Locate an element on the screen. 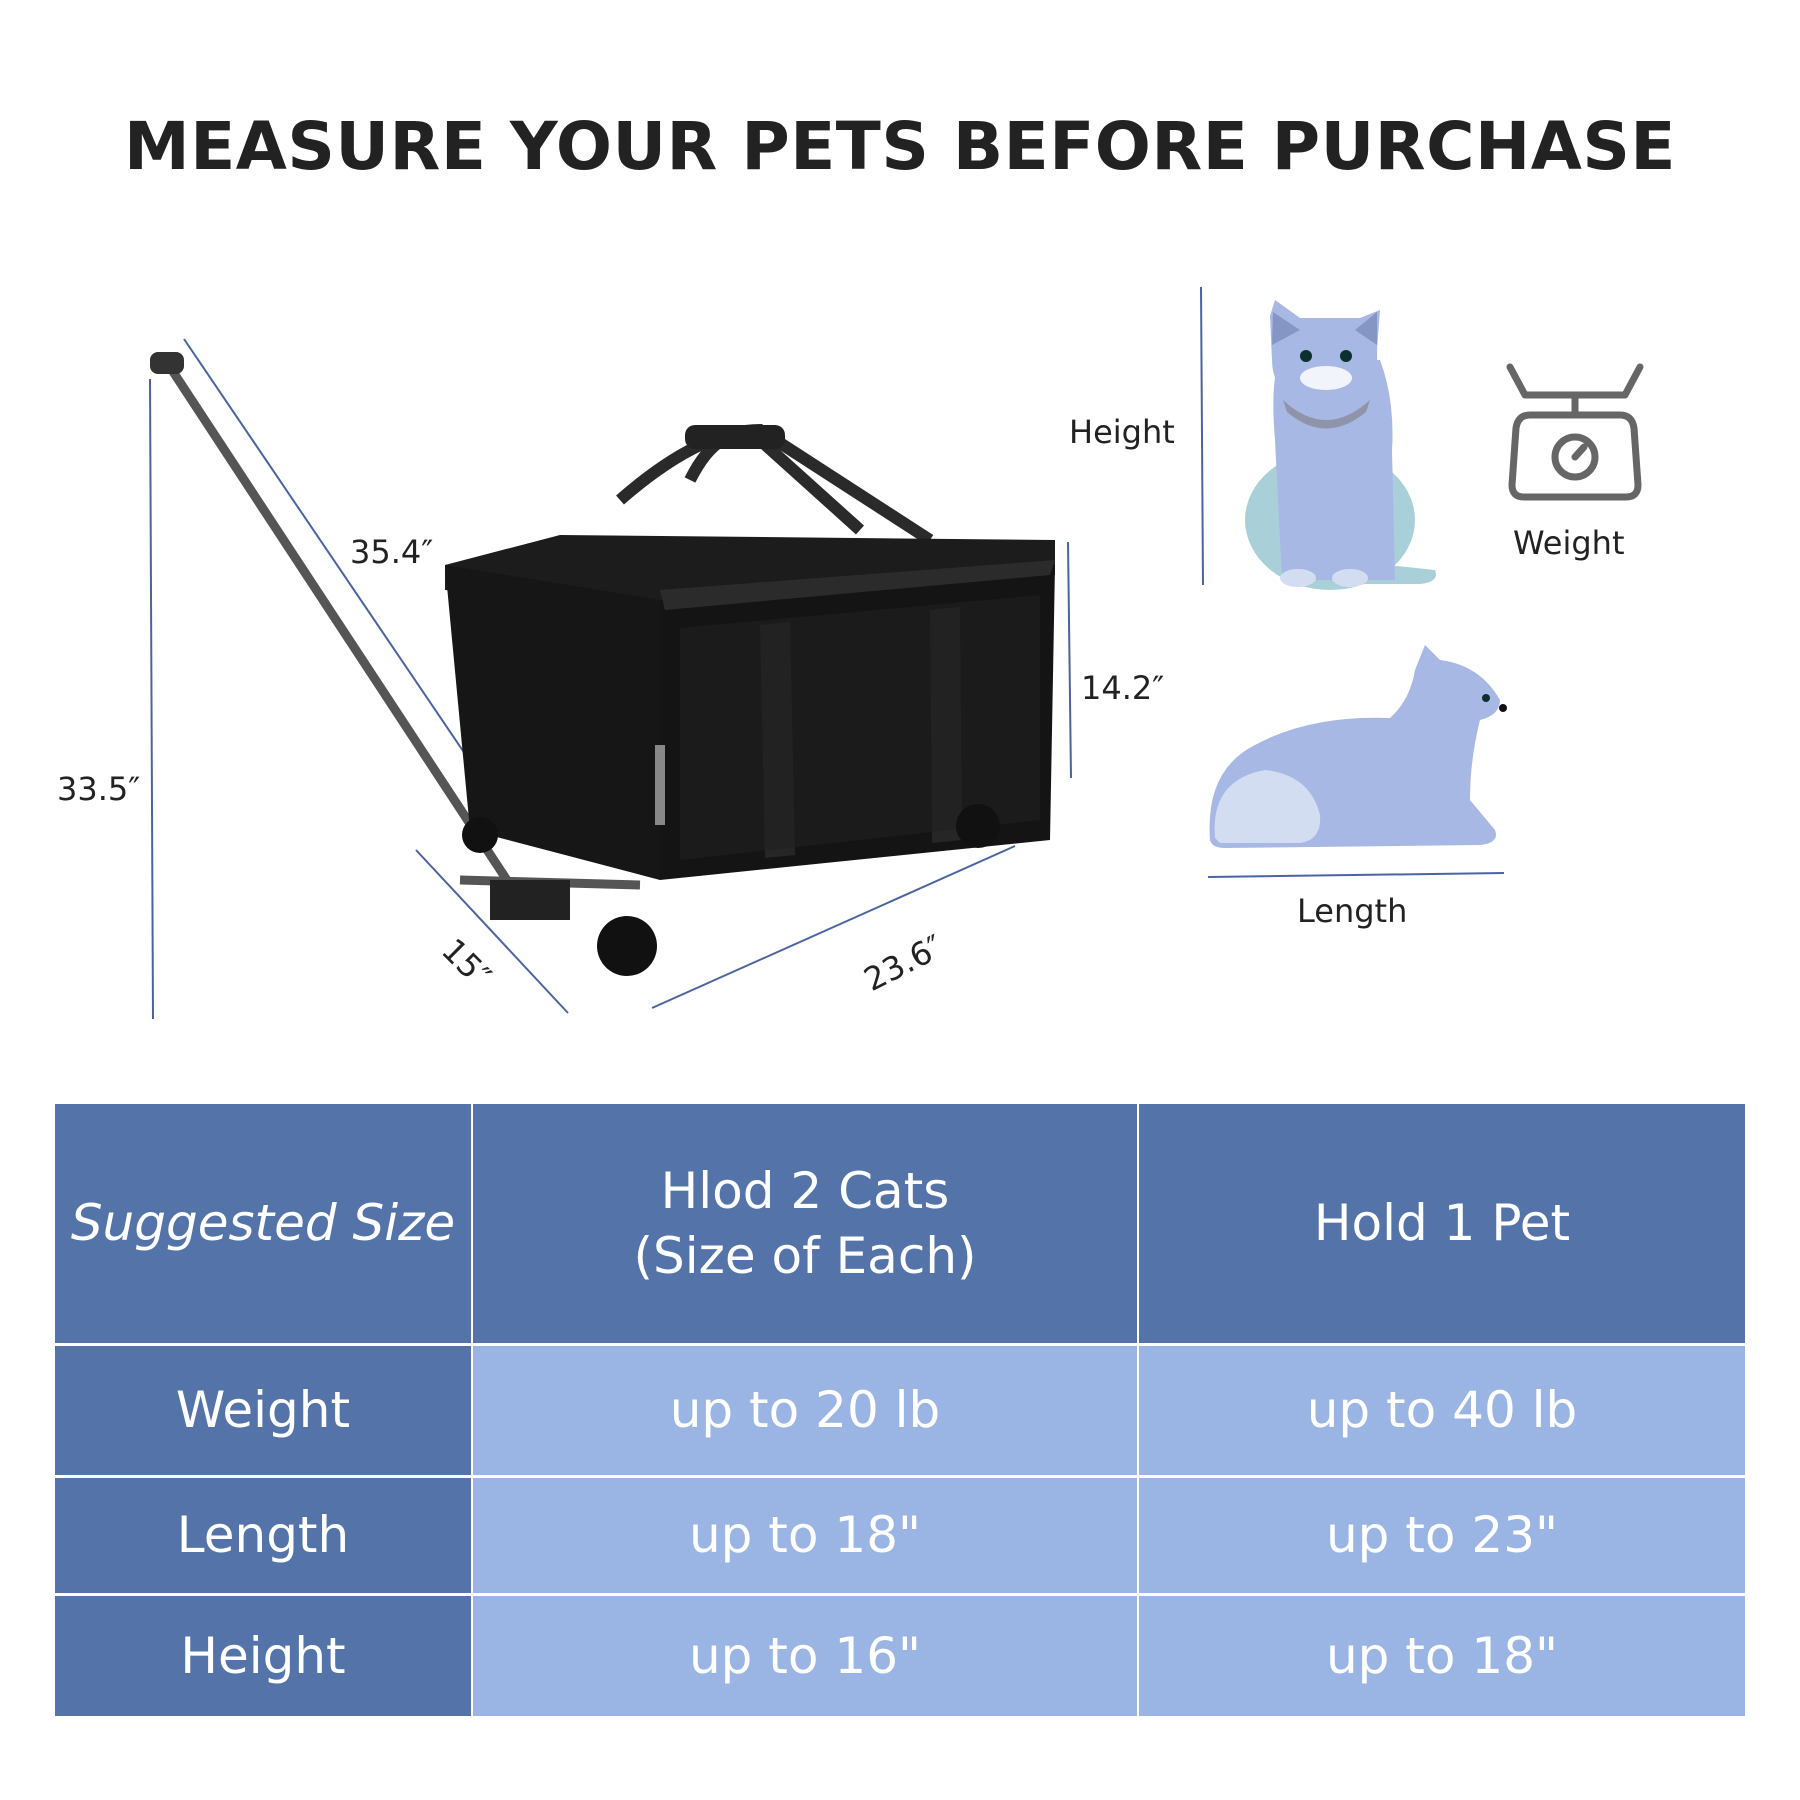  row-label-length: Length is located at coordinates (263, 1535).